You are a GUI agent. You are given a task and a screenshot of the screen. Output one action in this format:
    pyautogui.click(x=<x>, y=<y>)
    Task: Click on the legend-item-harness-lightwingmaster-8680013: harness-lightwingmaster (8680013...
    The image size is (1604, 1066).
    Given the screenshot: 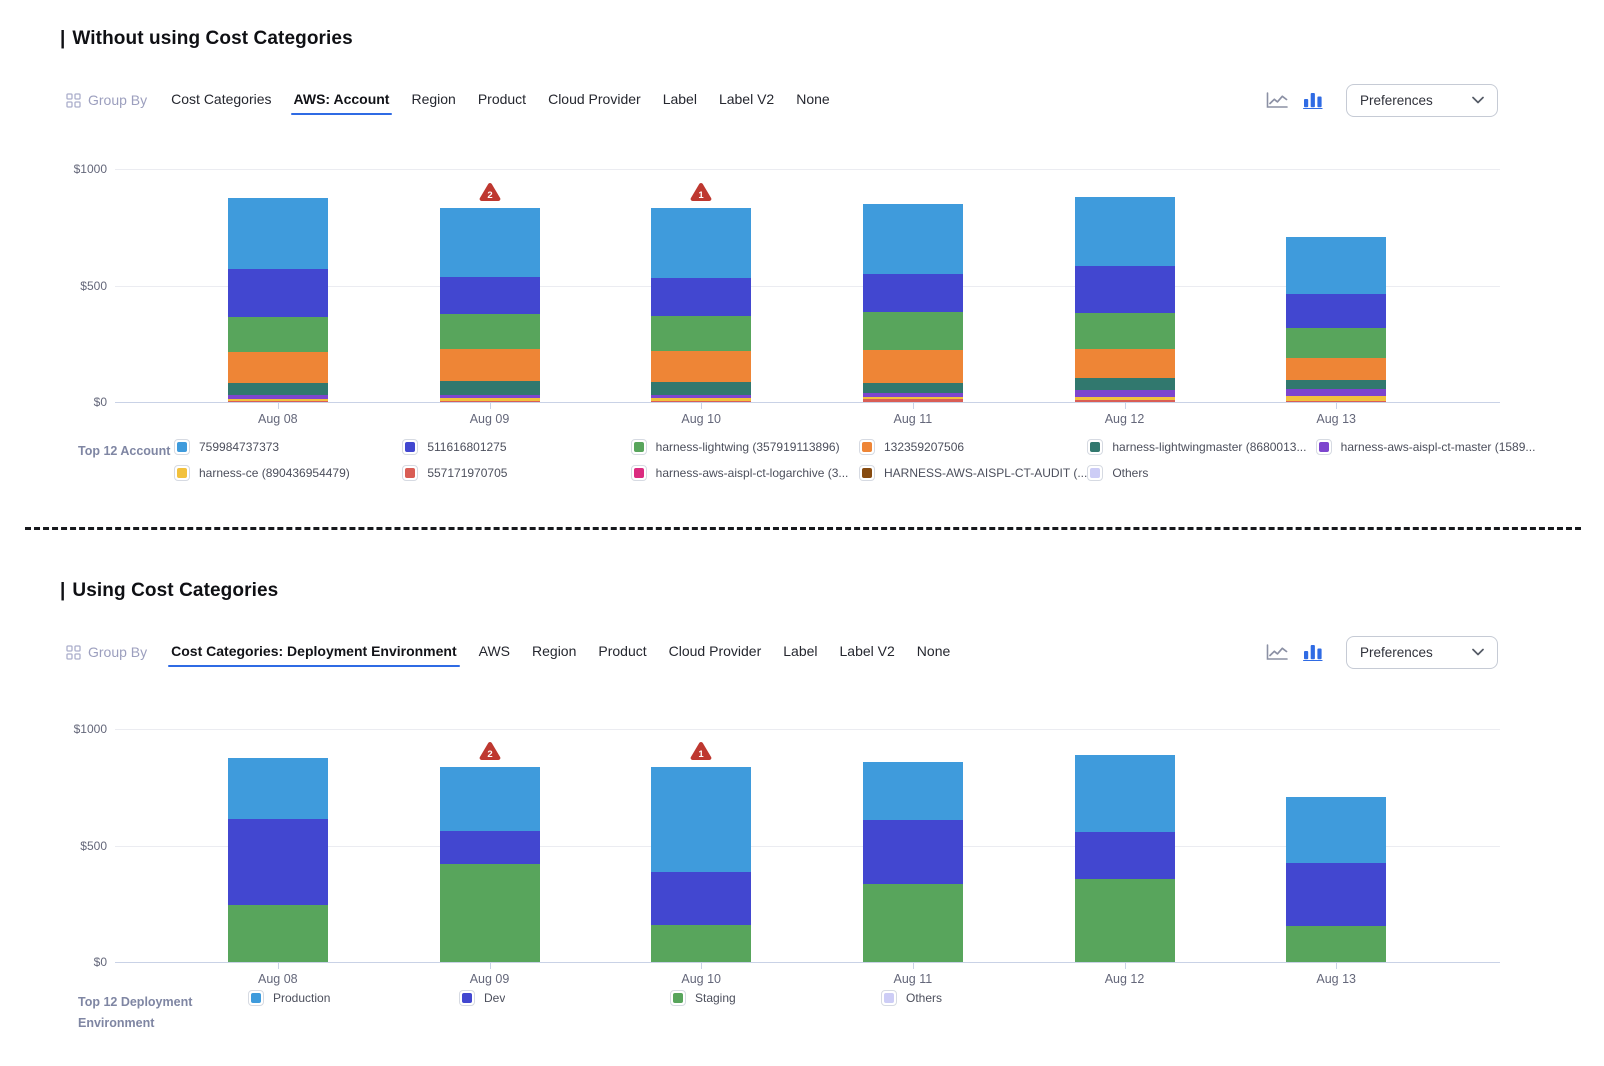 What is the action you would take?
    pyautogui.click(x=1201, y=447)
    